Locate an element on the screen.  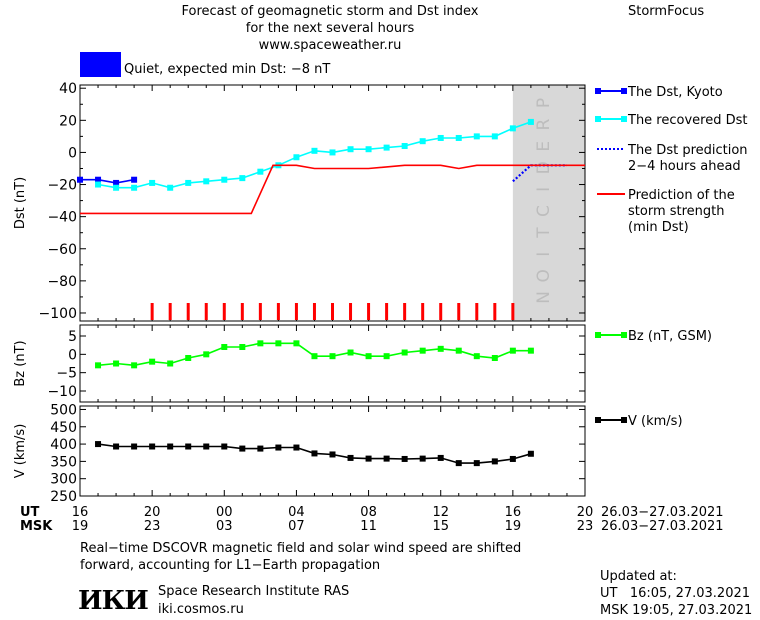
legend-label: The recovered Dst is located at coordinates (687, 120).